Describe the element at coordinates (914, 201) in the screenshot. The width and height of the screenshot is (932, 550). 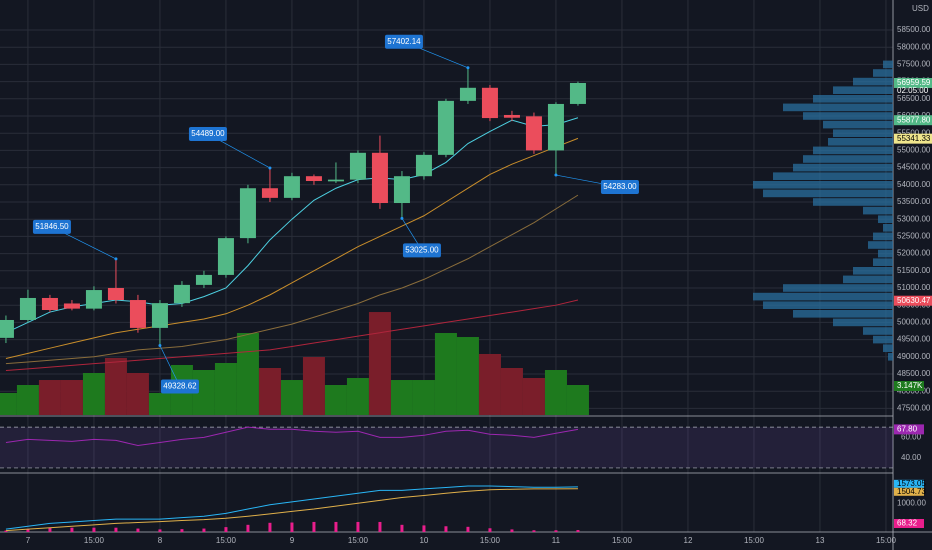
I see `y-tick-label: 53500.00` at that location.